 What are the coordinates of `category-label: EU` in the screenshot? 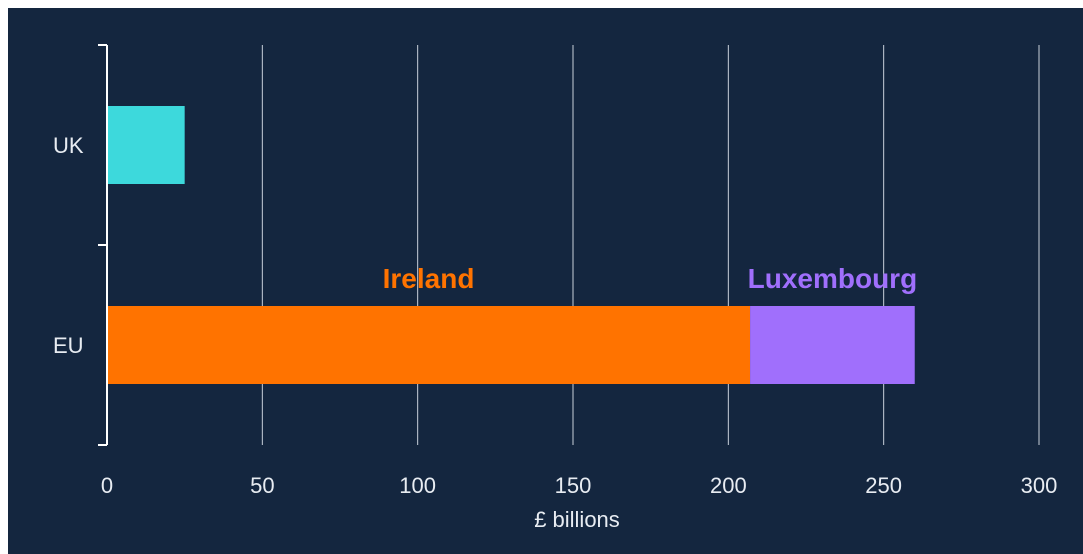 It's located at (68, 345).